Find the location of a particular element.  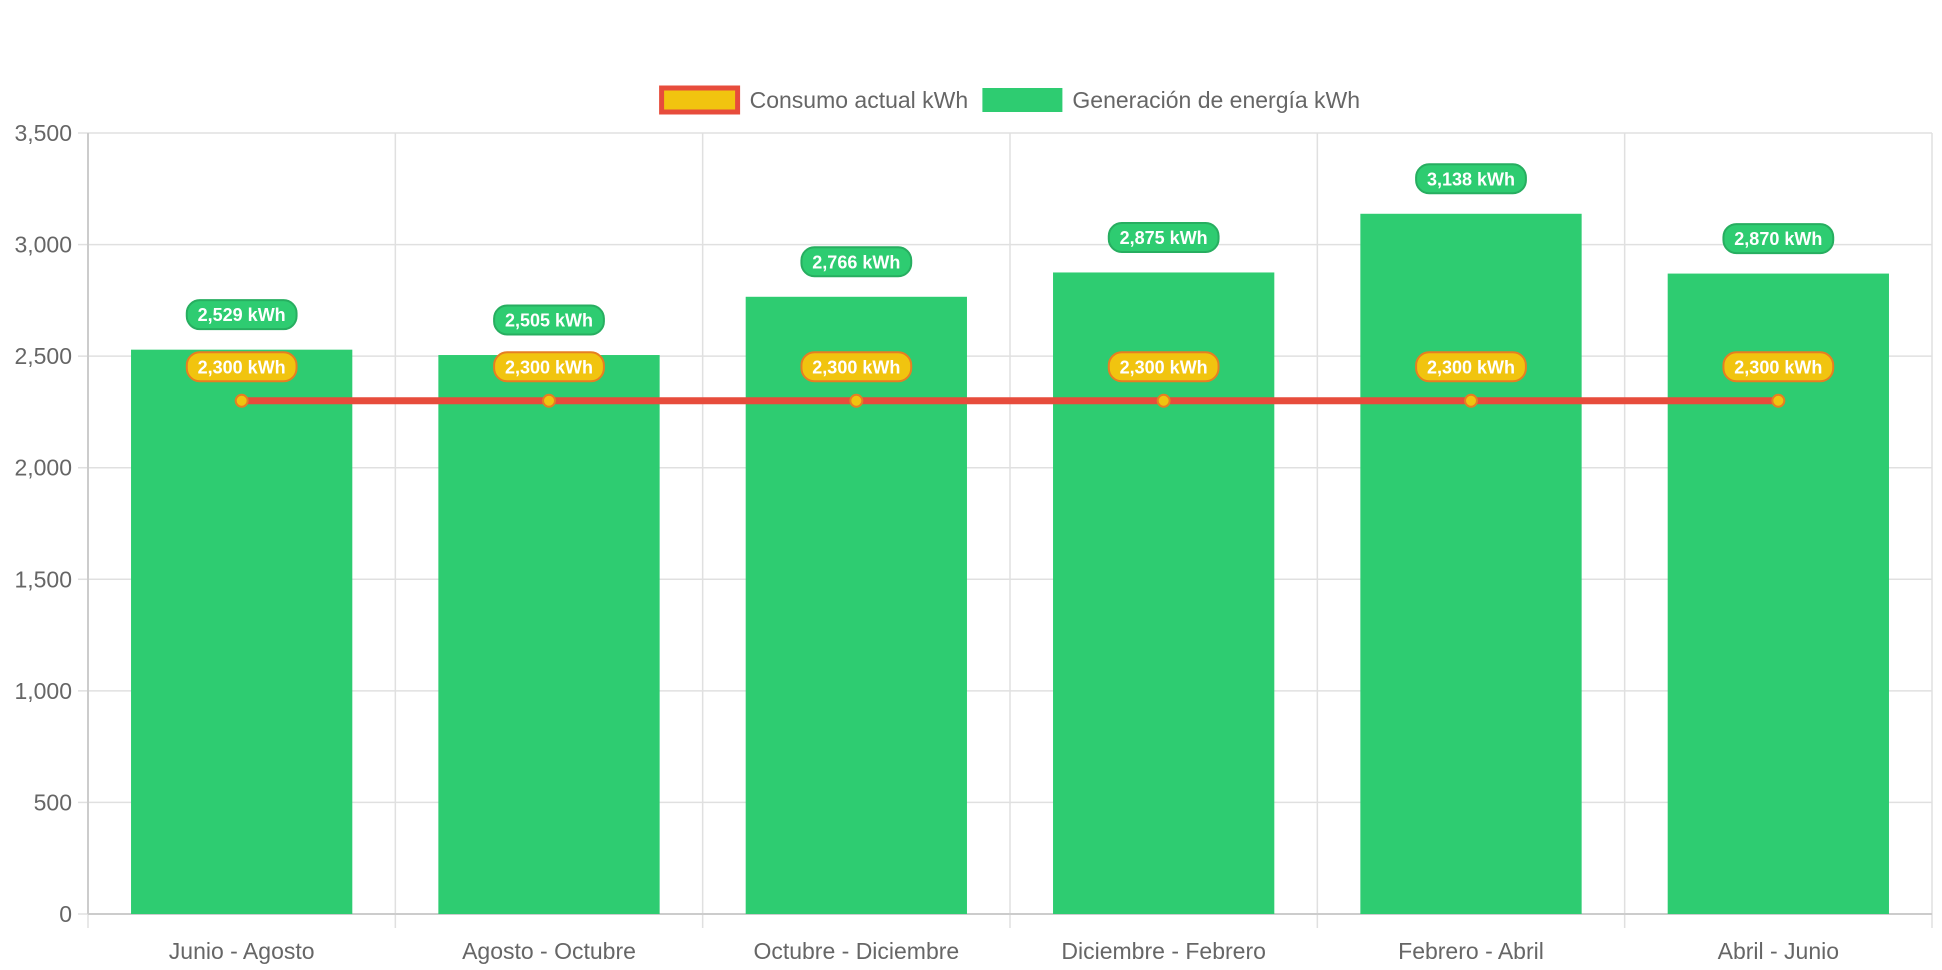

bar-data-label: 3,138 kWh is located at coordinates (1471, 179).